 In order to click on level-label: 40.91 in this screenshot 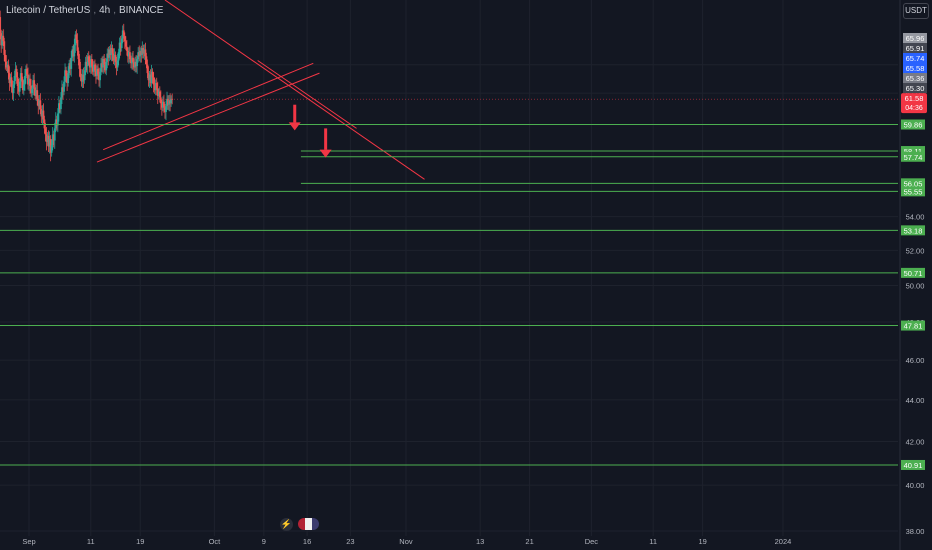, I will do `click(913, 465)`.